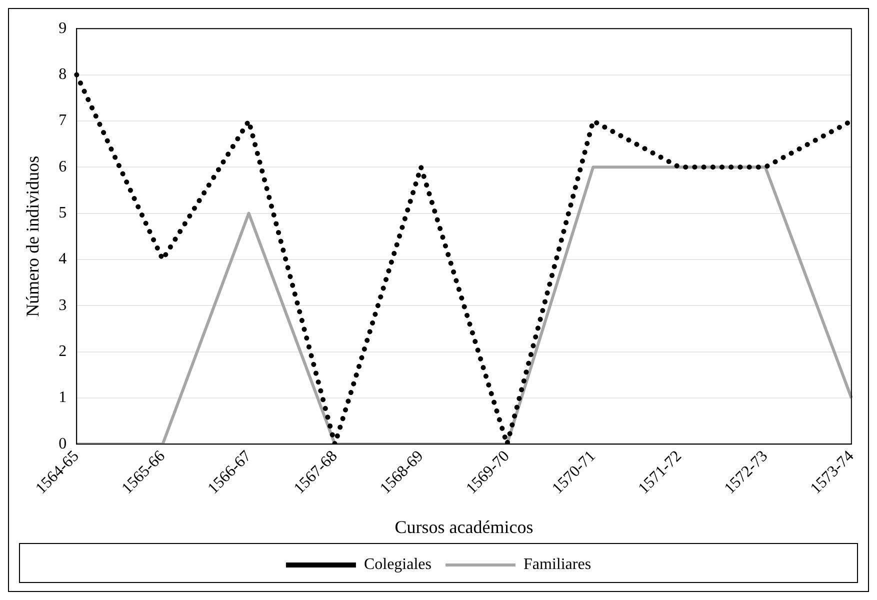 This screenshot has width=877, height=600. I want to click on y-tick-label: 4, so click(62, 259).